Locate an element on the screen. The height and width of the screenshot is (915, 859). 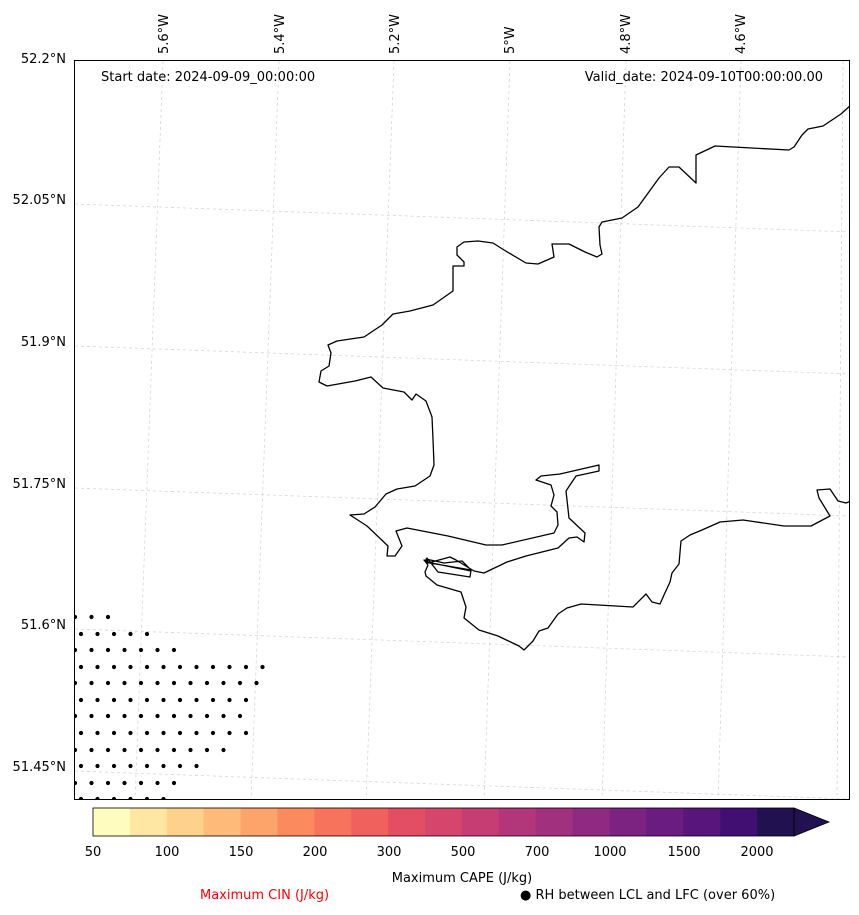
cbar-tick-1000: 1000 is located at coordinates (610, 852).